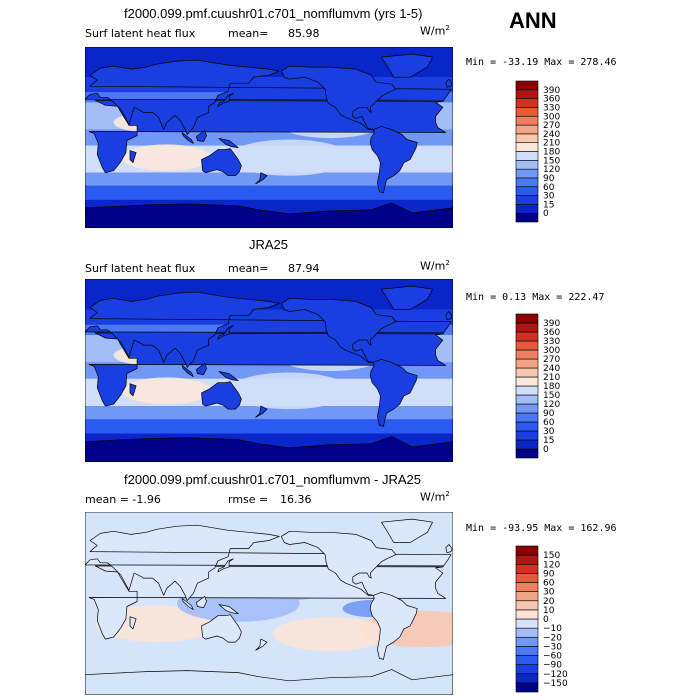  Describe the element at coordinates (269, 215) in the screenshot. I see `coastline-antarctica` at that location.